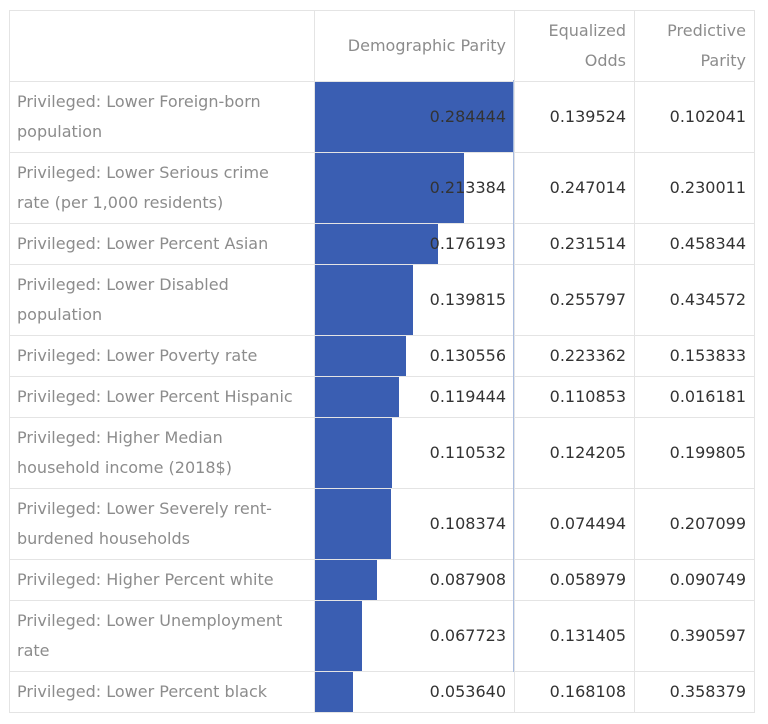 Image resolution: width=768 pixels, height=724 pixels. What do you see at coordinates (694, 117) in the screenshot?
I see `predictive-parity-value: 0.102041` at bounding box center [694, 117].